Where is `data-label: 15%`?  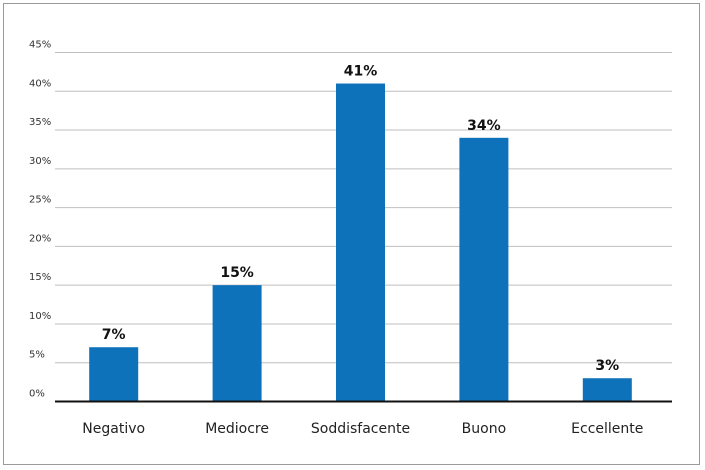
data-label: 15% is located at coordinates (237, 273).